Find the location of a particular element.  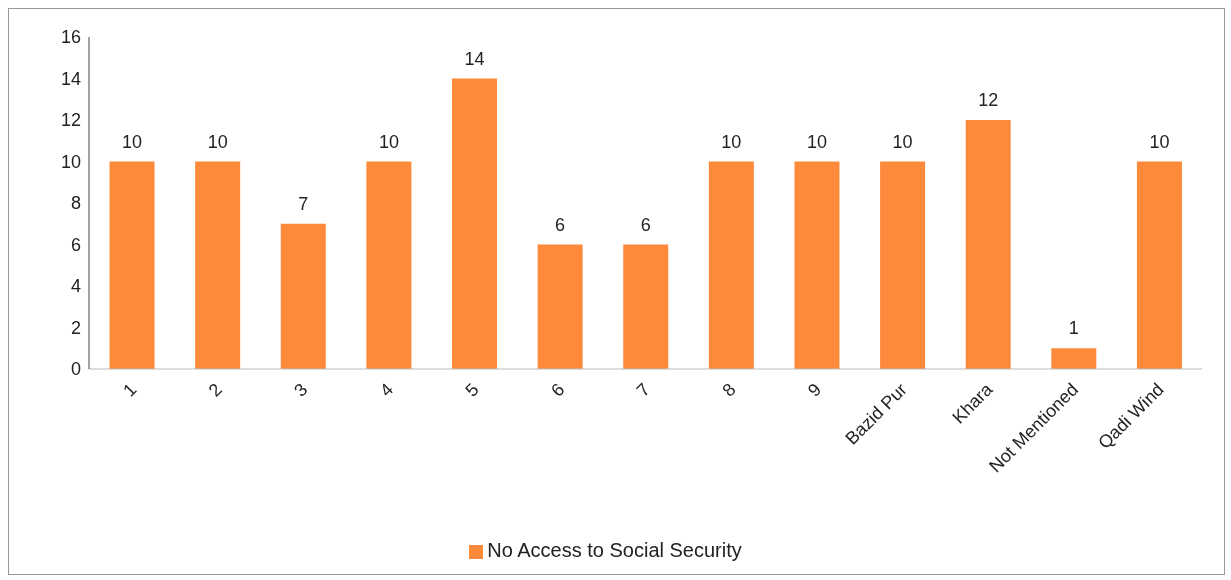

x-tick-label: 3 is located at coordinates (301, 390).